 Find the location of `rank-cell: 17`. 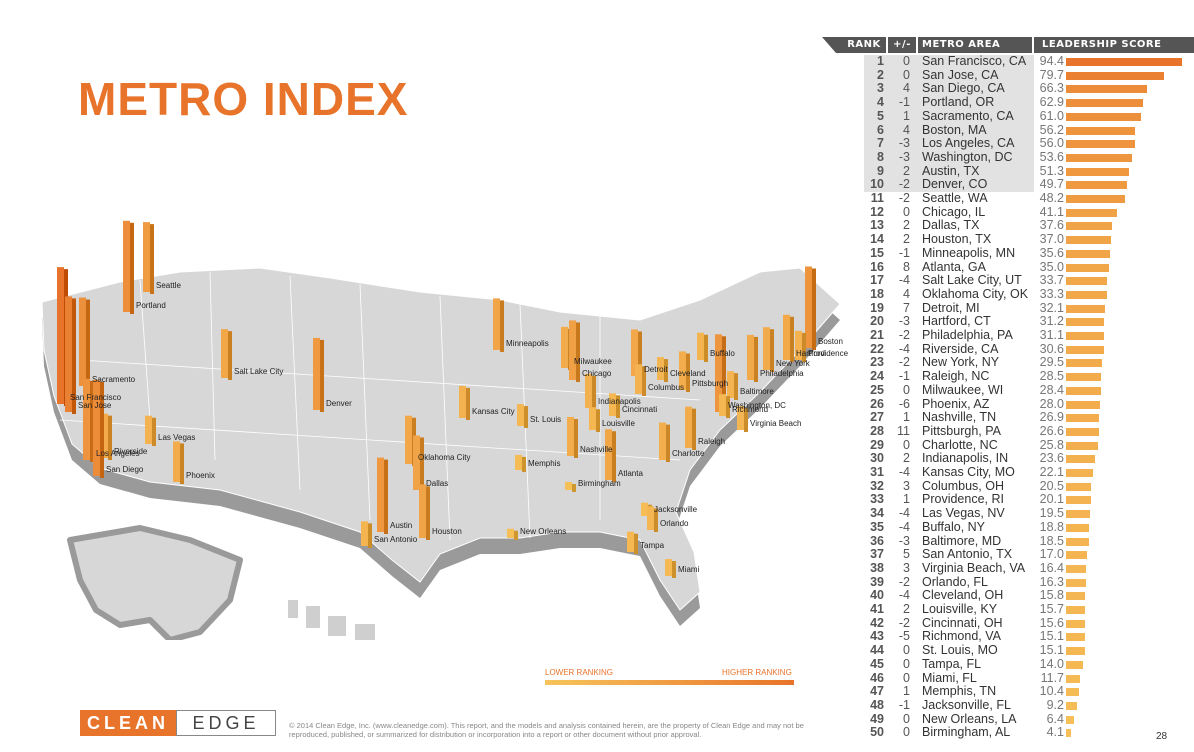

rank-cell: 17 is located at coordinates (877, 280).